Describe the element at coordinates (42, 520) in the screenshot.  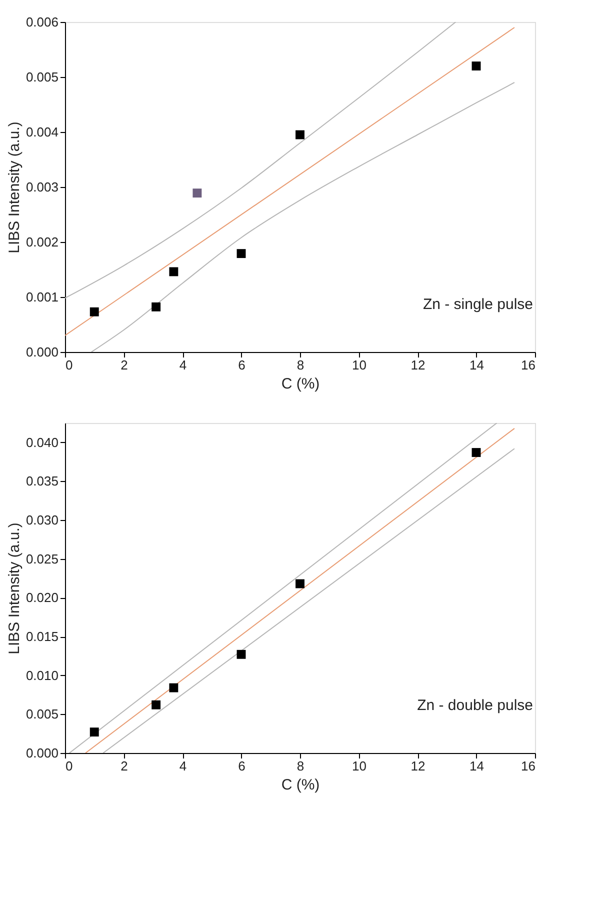
I see `y-tick-label: 0.030` at that location.